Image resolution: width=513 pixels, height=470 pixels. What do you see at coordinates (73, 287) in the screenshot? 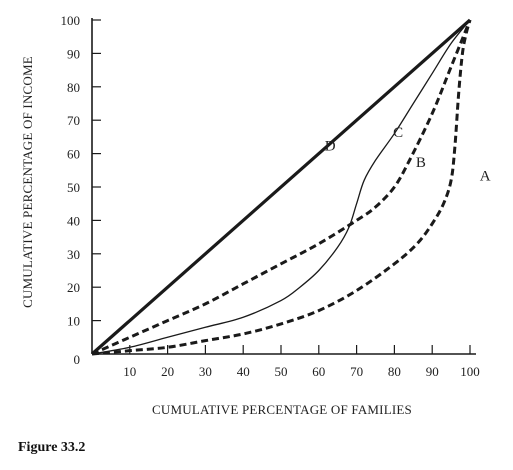
I see `y-tick-label: 20` at bounding box center [73, 287].